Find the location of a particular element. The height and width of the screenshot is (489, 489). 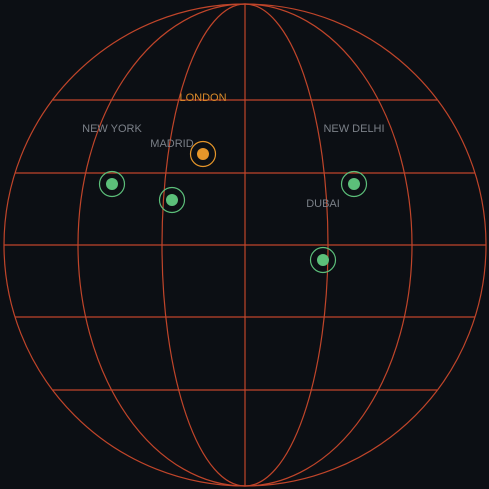

city-label-london: LONDON is located at coordinates (202, 98).